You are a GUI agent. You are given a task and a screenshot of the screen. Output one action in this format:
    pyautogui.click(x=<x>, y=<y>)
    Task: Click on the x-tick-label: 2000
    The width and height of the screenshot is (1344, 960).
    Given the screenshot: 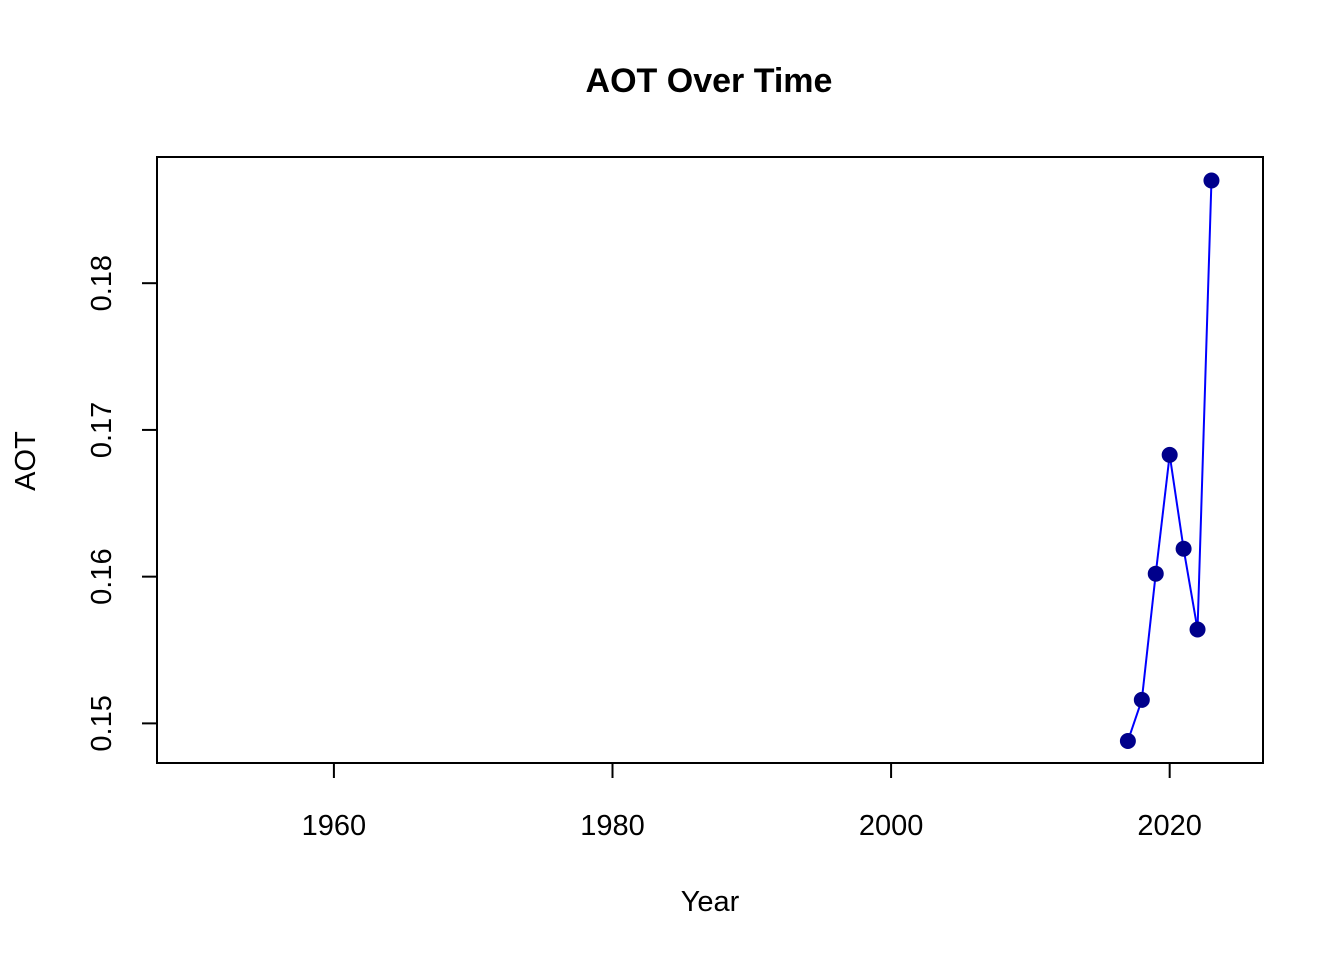 What is the action you would take?
    pyautogui.click(x=891, y=826)
    